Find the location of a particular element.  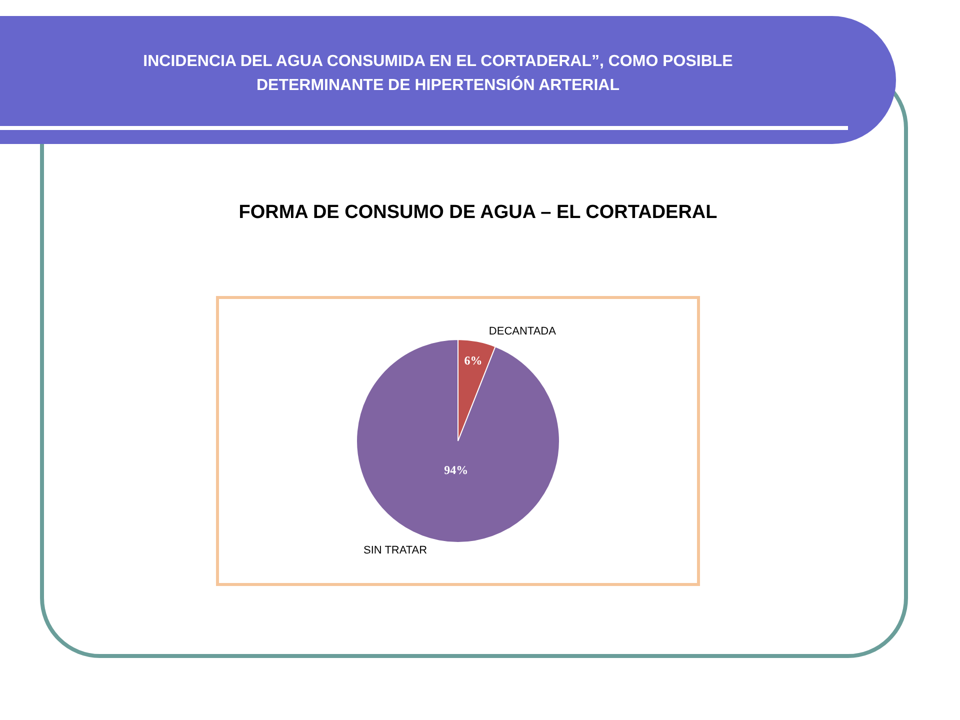

data-label: 94% is located at coordinates (456, 470).